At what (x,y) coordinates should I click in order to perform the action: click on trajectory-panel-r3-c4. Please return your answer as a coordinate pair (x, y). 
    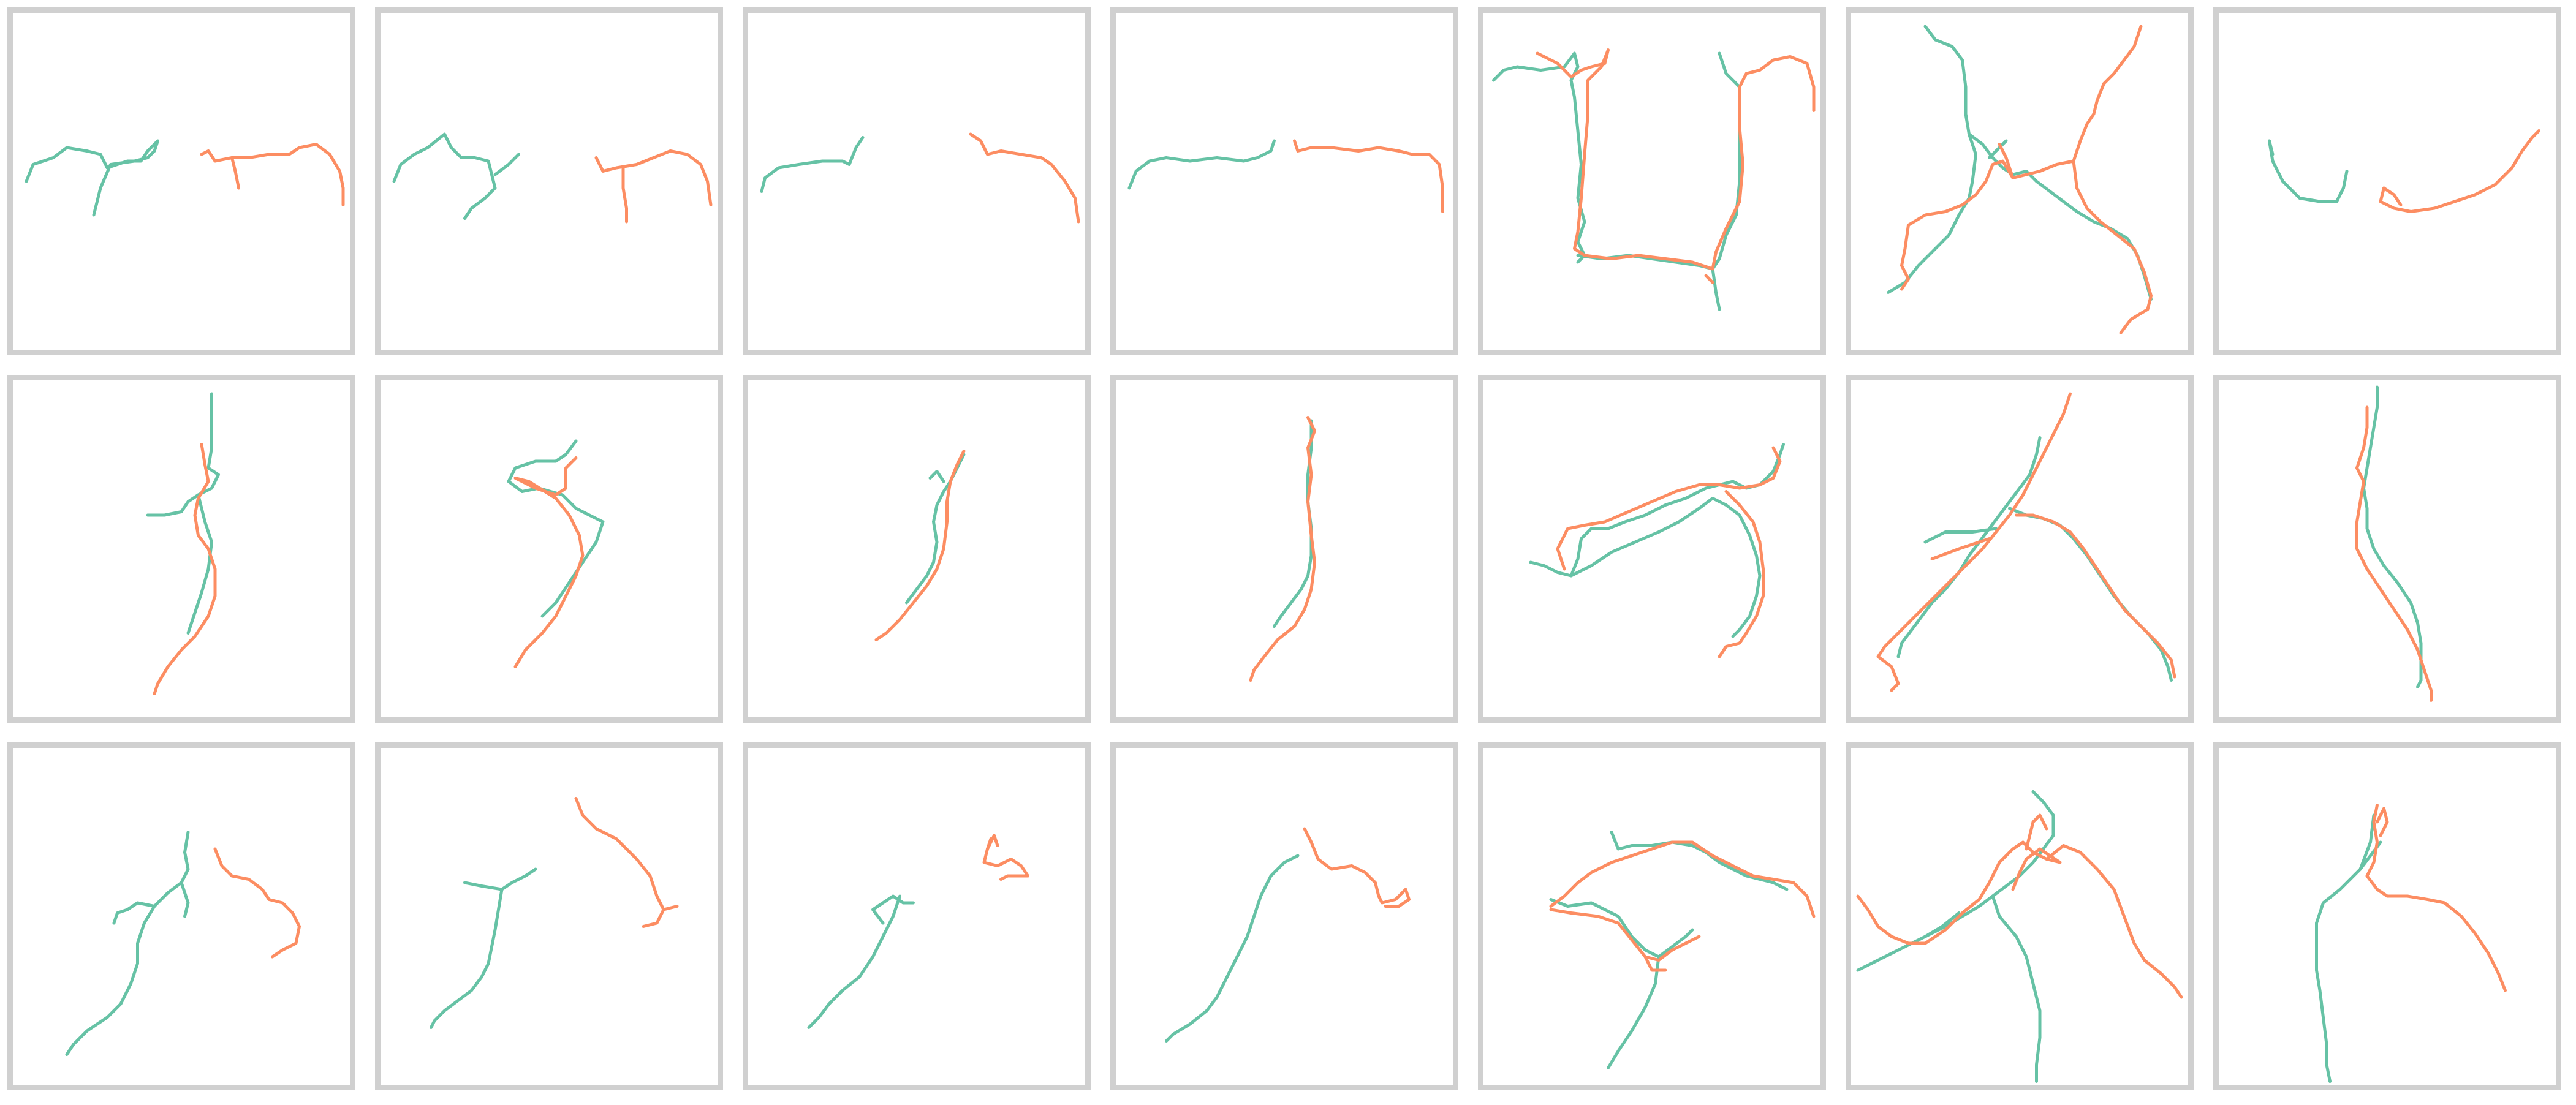
    Looking at the image, I should click on (1284, 916).